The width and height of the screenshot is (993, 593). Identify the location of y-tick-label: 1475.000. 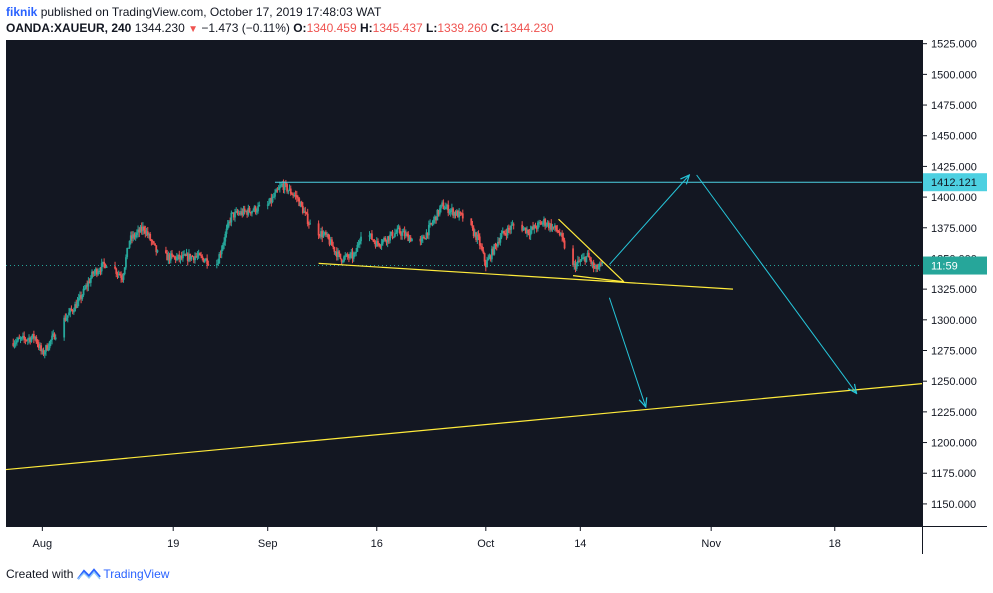
(954, 106).